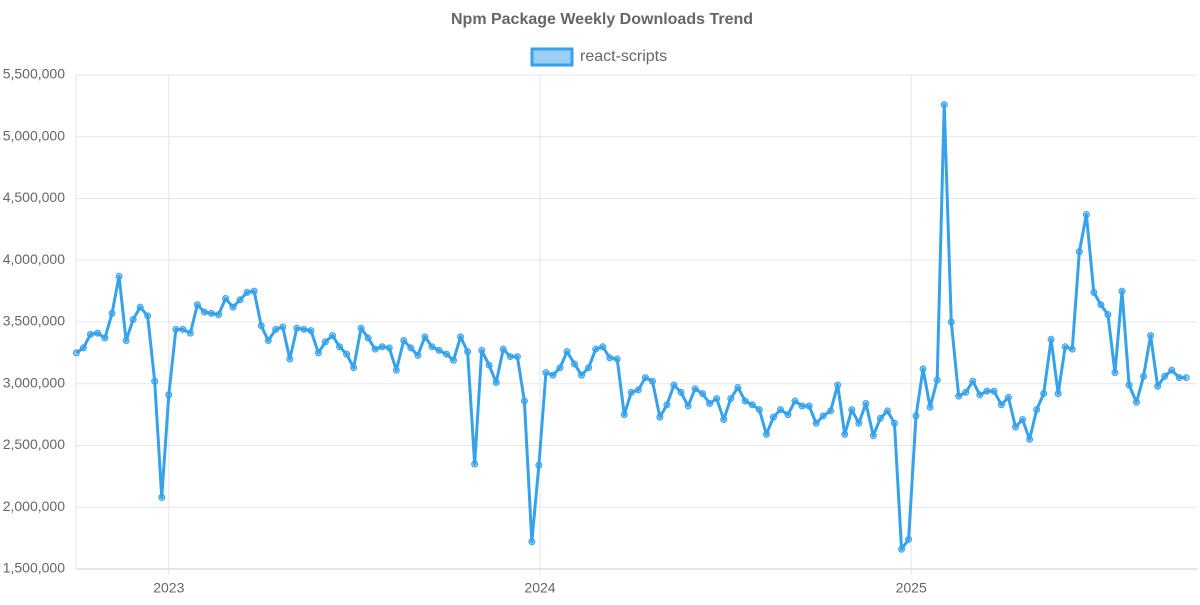  Describe the element at coordinates (34, 382) in the screenshot. I see `y-tick-label: 3,000,000` at that location.